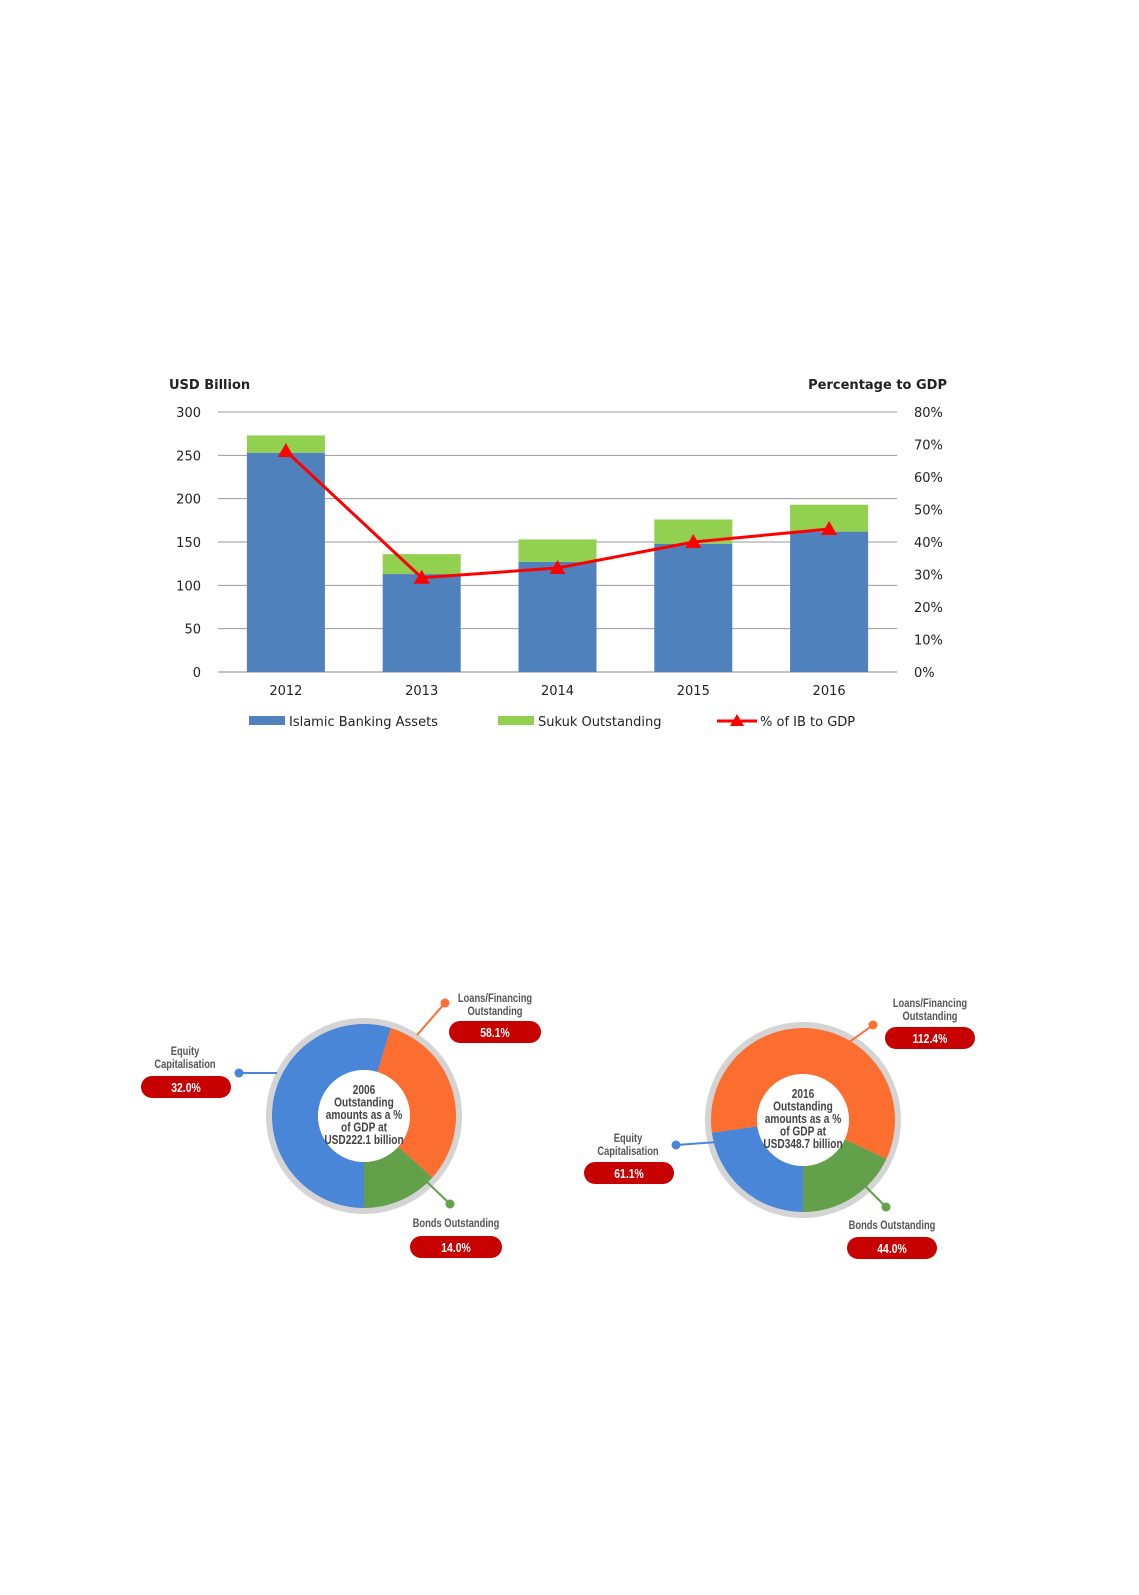 This screenshot has width=1139, height=1595. What do you see at coordinates (421, 691) in the screenshot?
I see `x-tick-label: 2013` at bounding box center [421, 691].